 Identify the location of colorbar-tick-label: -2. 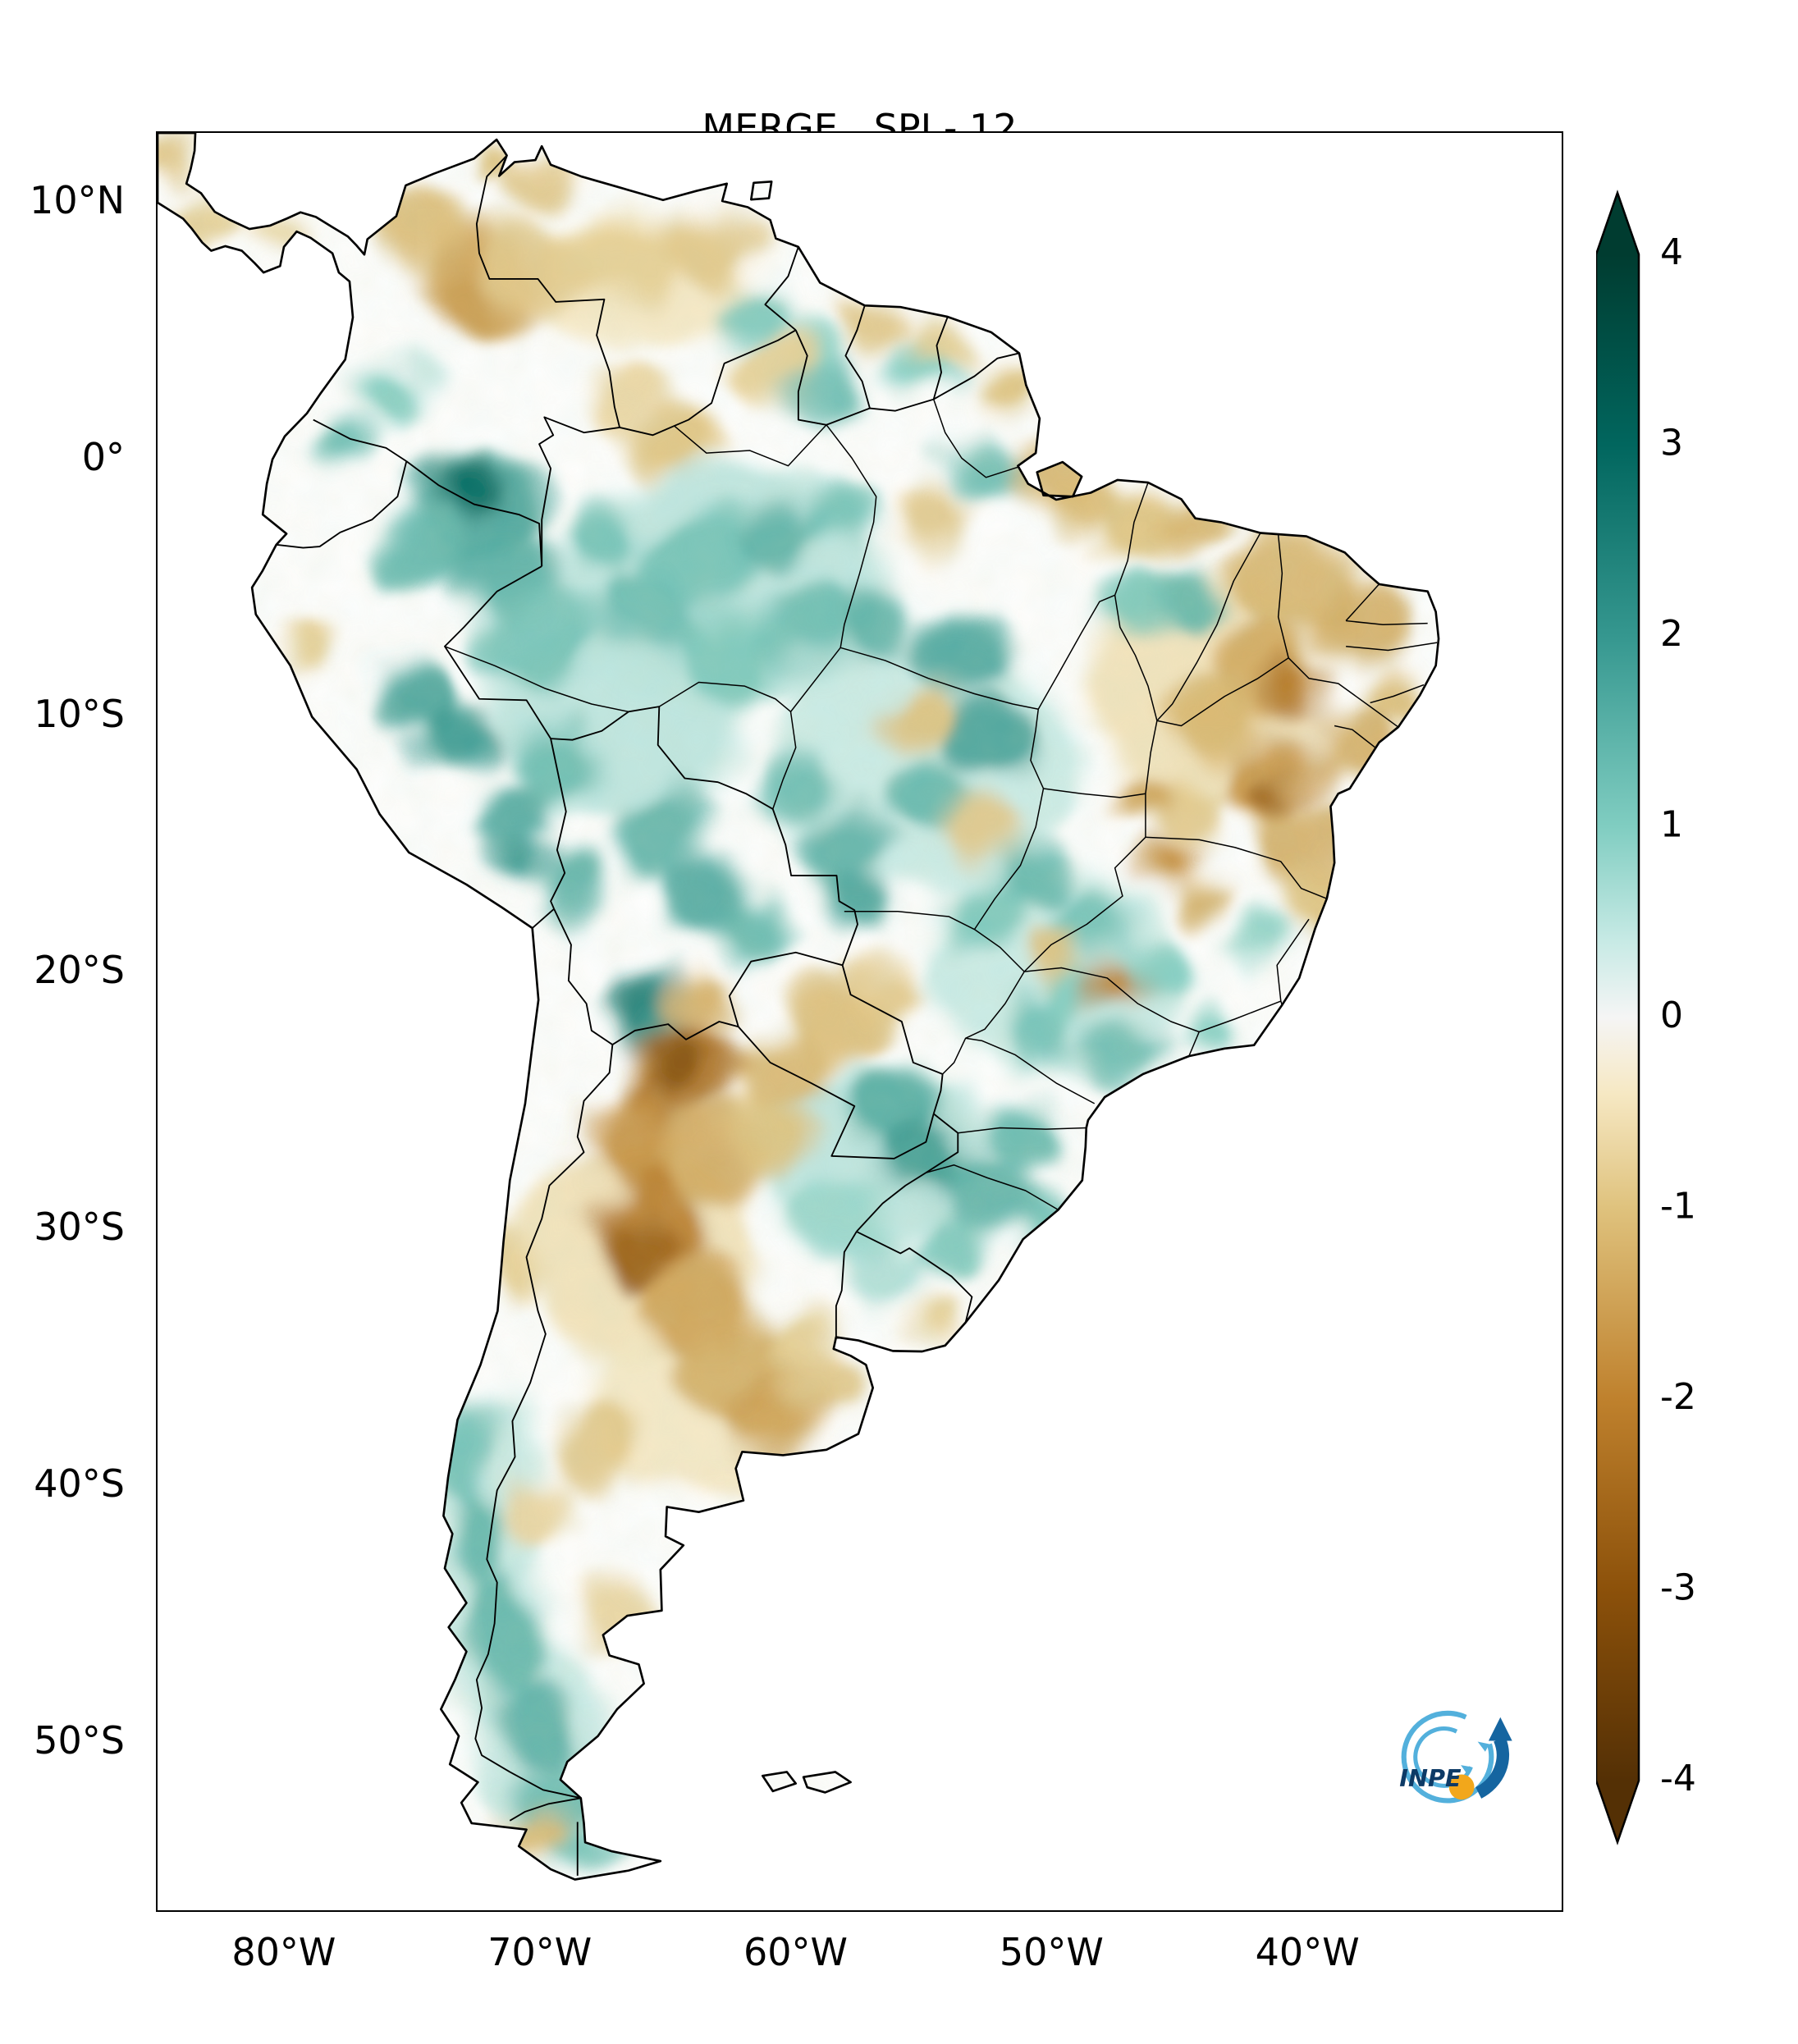
(1678, 1397).